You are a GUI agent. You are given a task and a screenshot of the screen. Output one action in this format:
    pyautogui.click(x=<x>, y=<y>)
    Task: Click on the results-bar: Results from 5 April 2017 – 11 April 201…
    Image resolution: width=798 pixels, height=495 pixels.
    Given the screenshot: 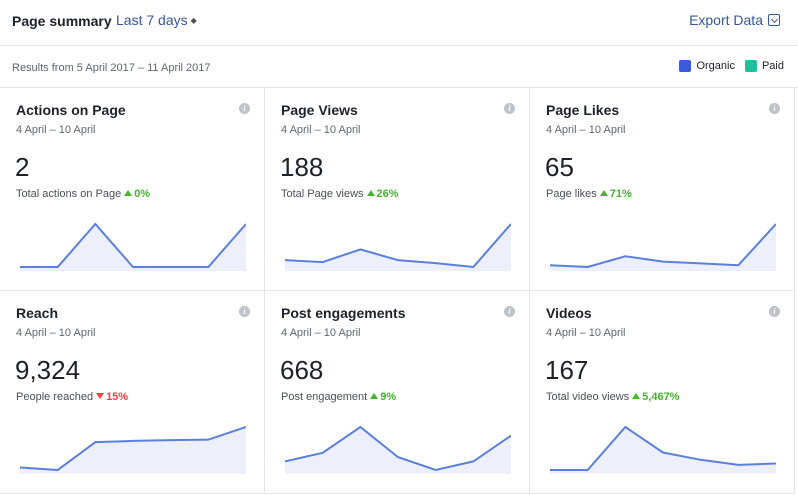 What is the action you would take?
    pyautogui.click(x=399, y=67)
    